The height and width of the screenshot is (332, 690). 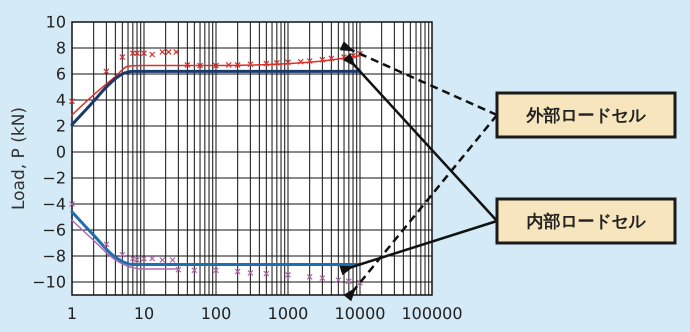 What do you see at coordinates (54, 230) in the screenshot?
I see `y-tick-label: −6` at bounding box center [54, 230].